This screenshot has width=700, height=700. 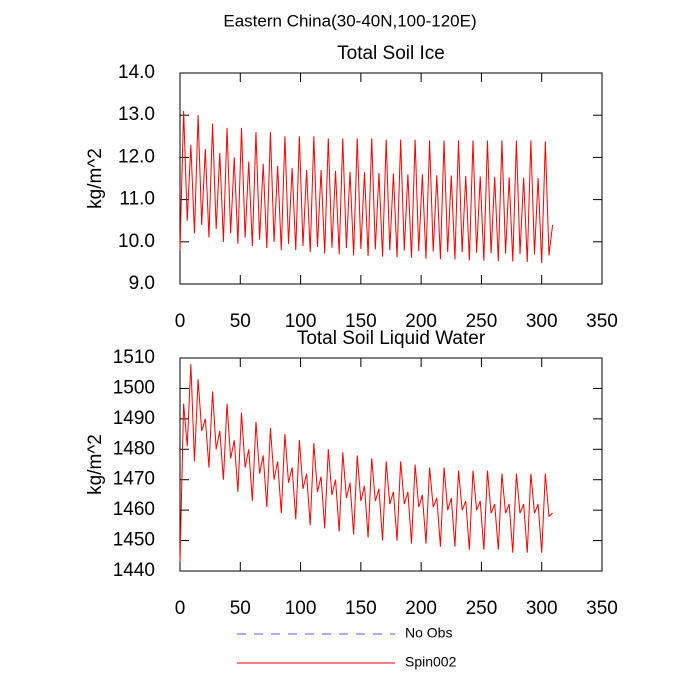 I want to click on y-tick-label: 14.0, so click(x=136, y=72).